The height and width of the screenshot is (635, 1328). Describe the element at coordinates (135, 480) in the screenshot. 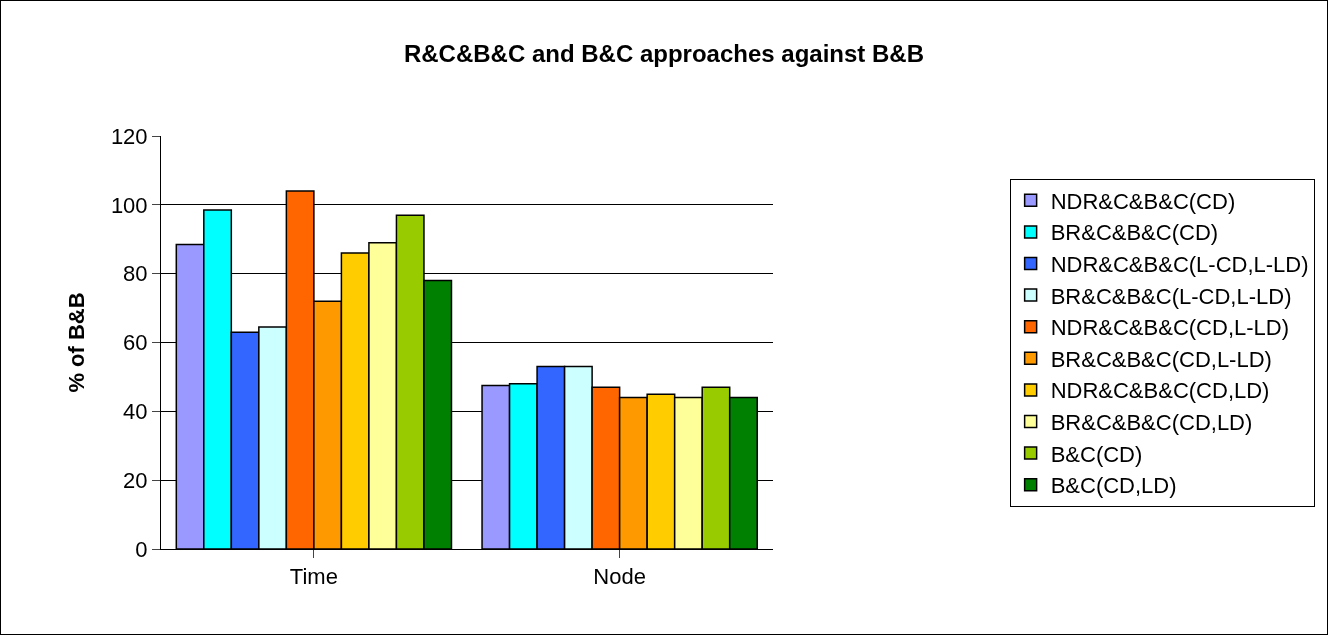

I see `y-tick-label: 20` at that location.